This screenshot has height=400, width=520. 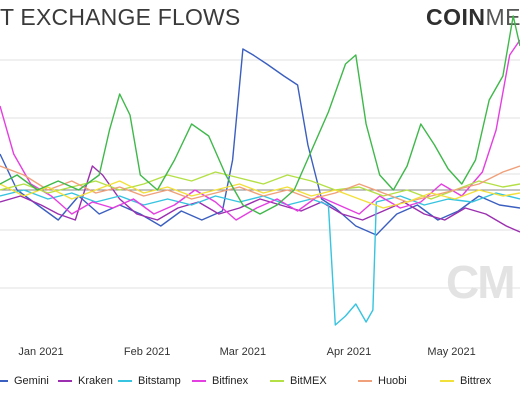 I want to click on legend-label: Bittrex, so click(x=476, y=381).